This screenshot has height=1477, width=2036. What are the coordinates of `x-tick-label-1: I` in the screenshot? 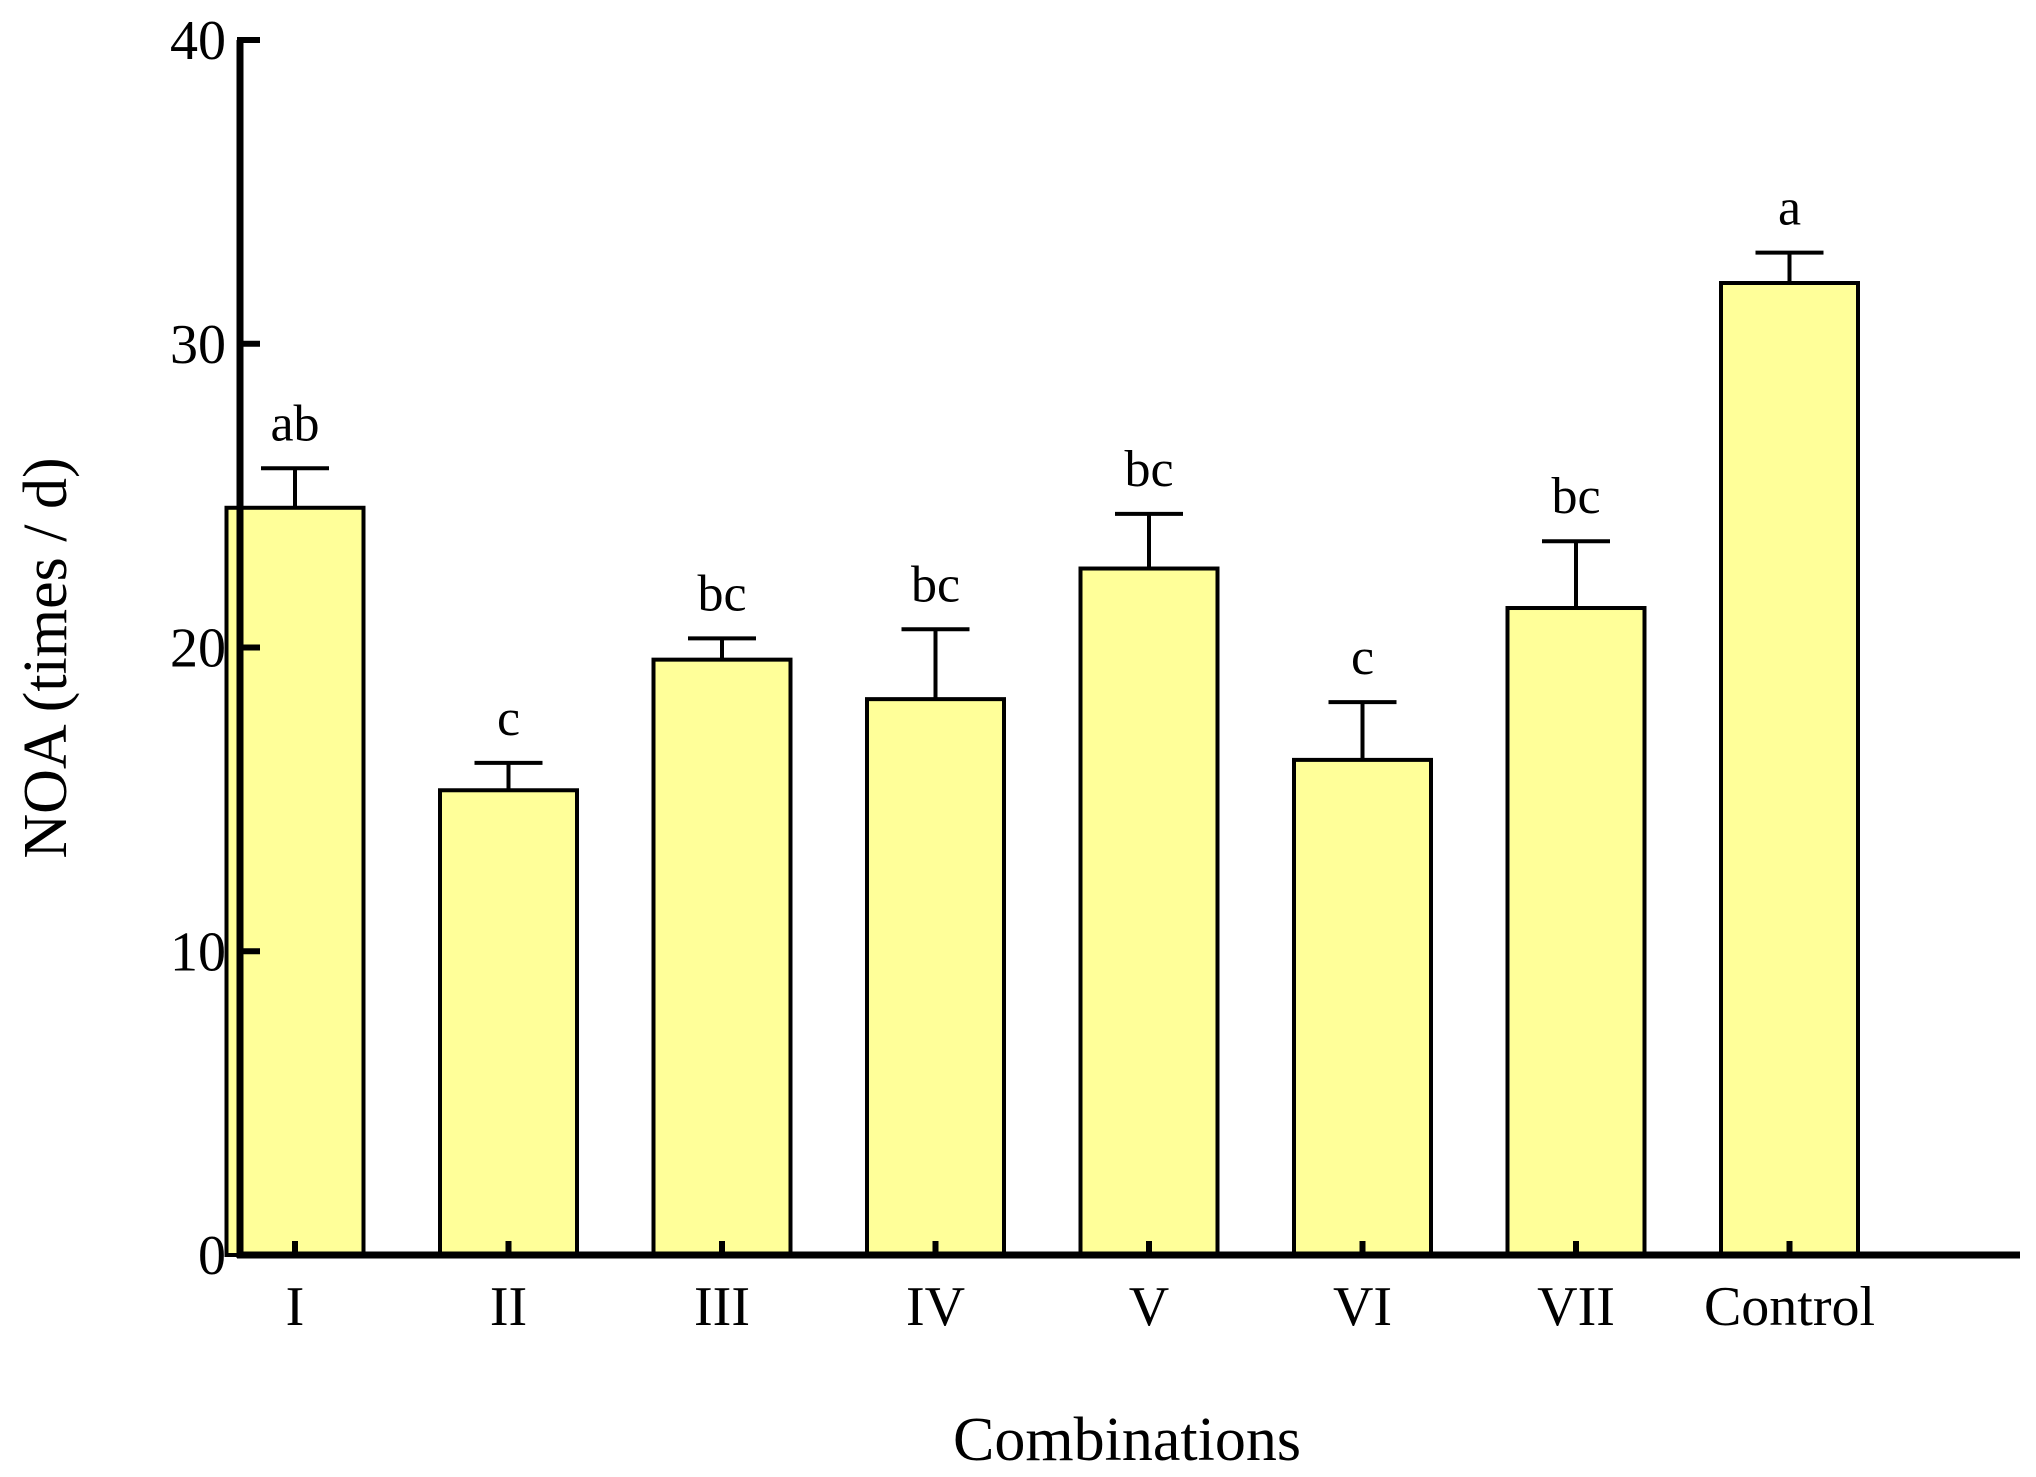 It's located at (295, 1307).